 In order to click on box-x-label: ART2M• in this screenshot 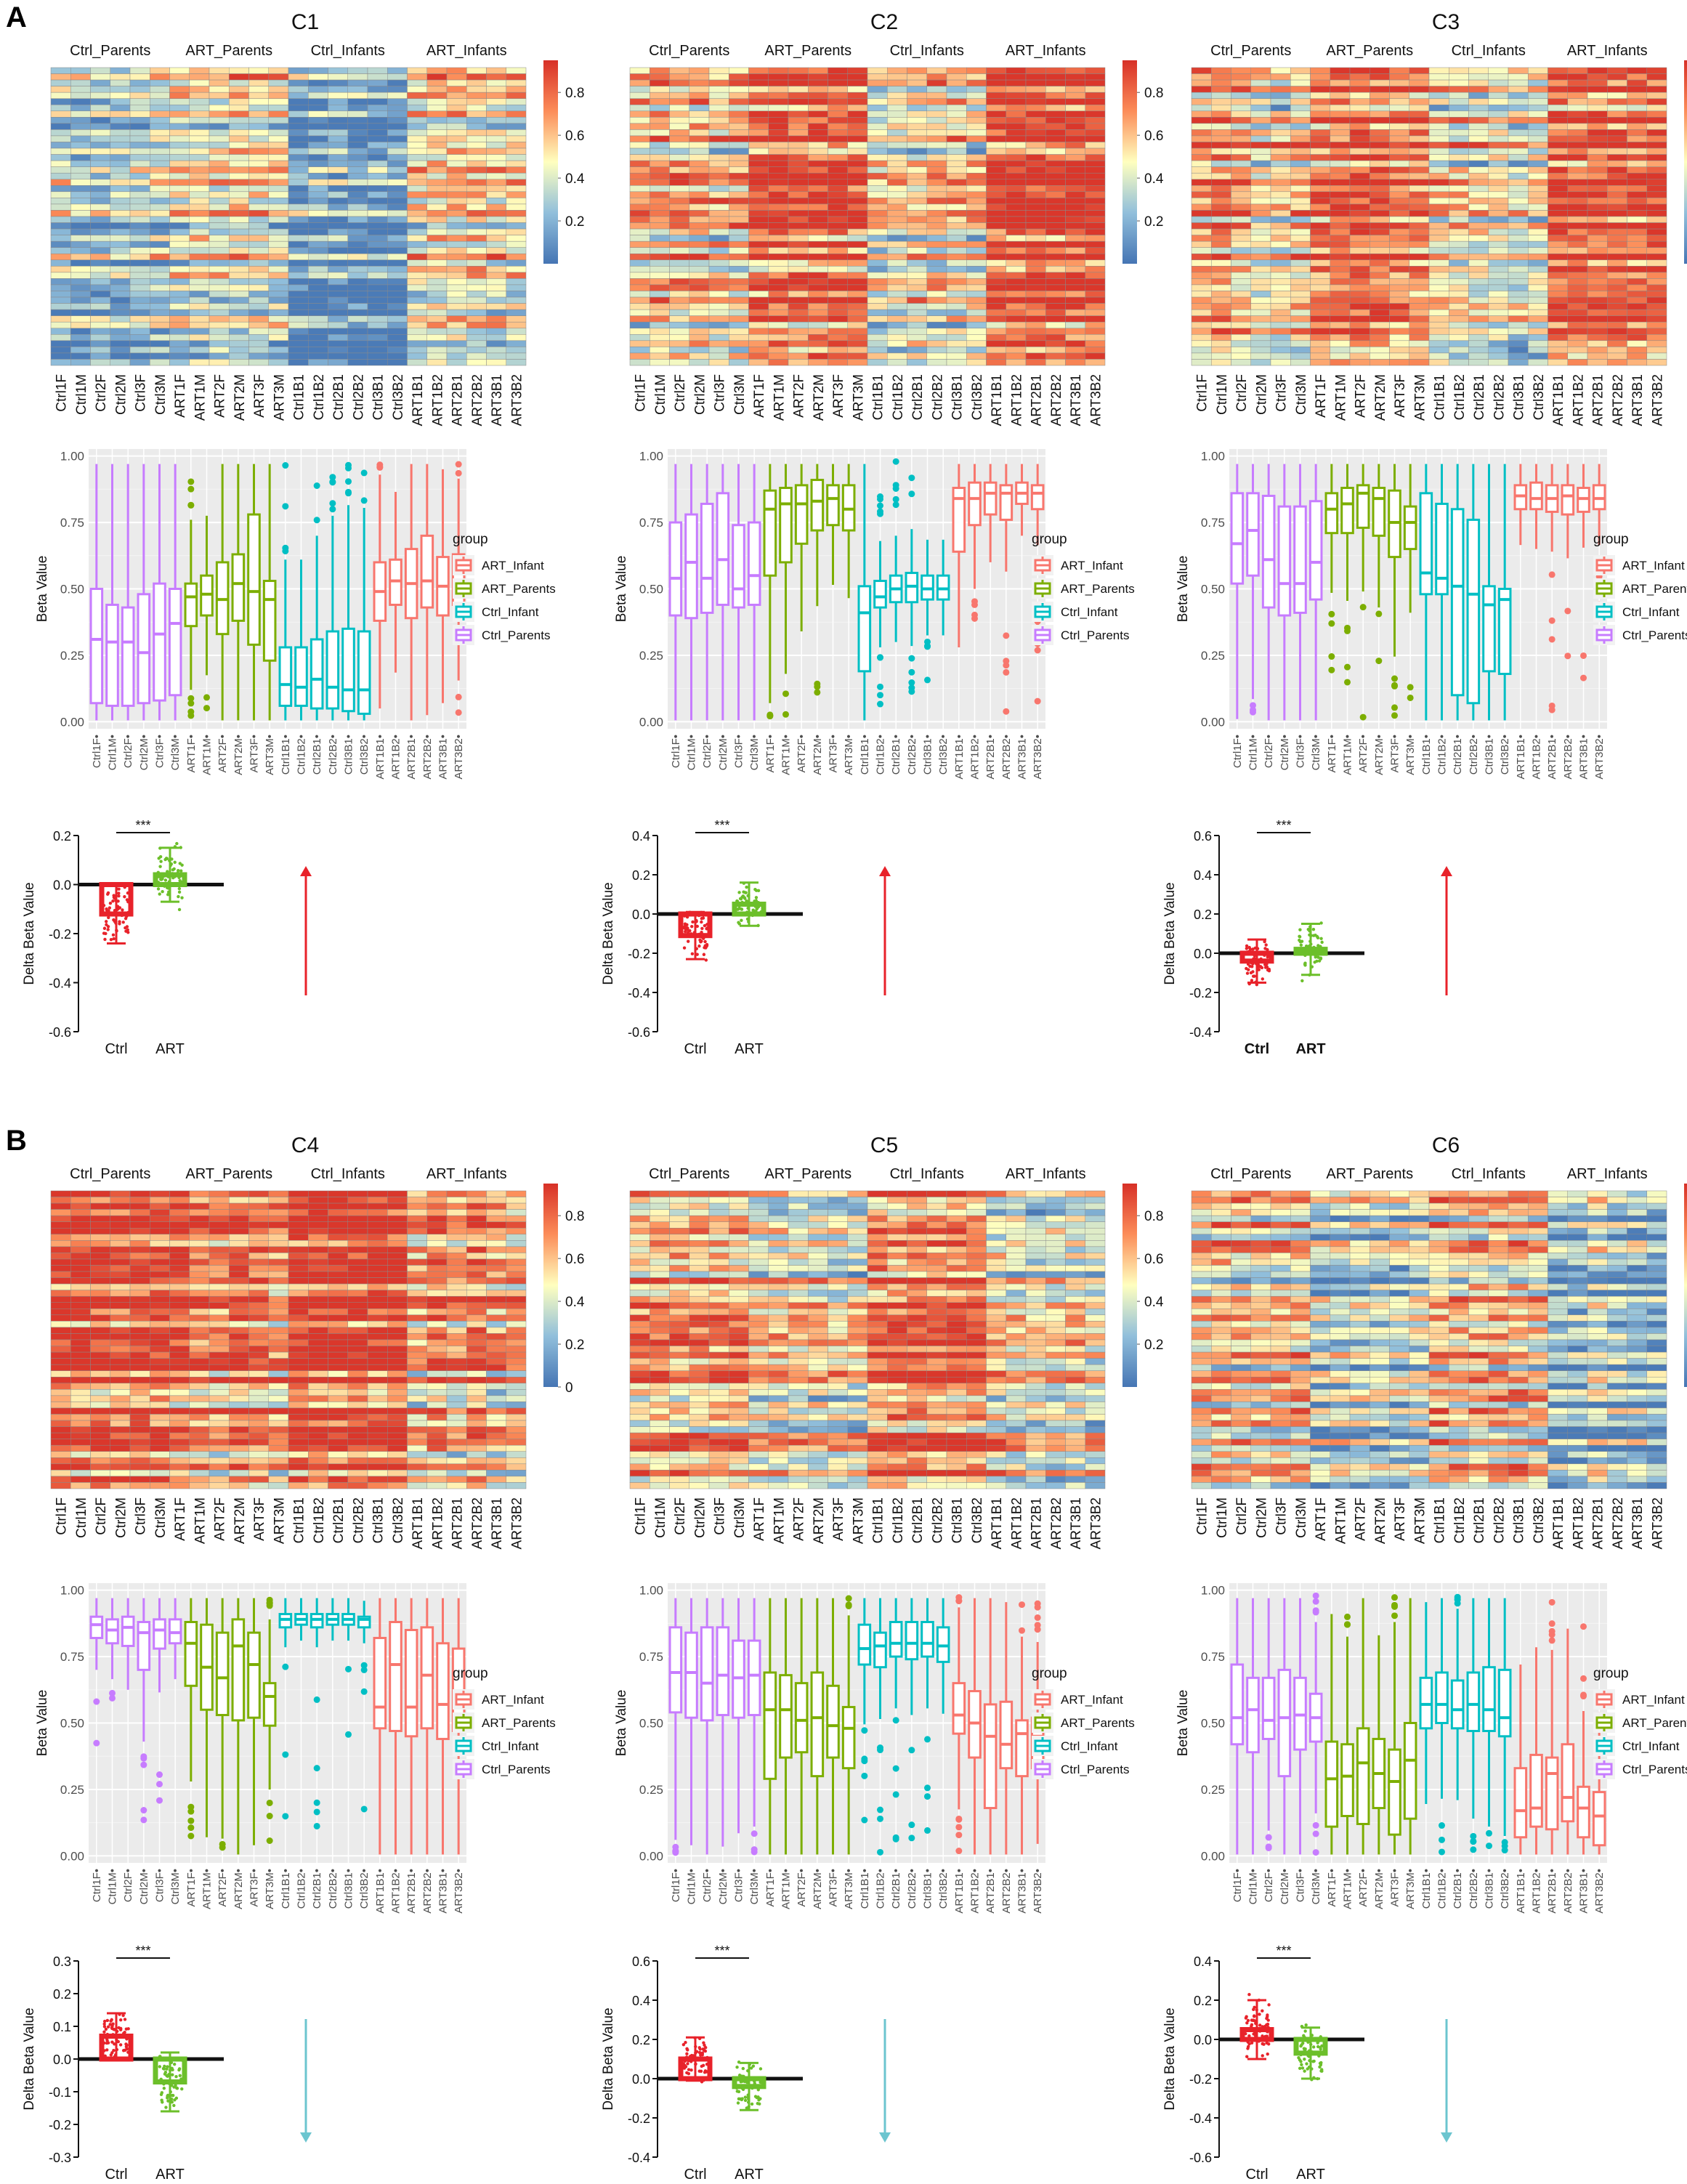, I will do `click(1379, 755)`.